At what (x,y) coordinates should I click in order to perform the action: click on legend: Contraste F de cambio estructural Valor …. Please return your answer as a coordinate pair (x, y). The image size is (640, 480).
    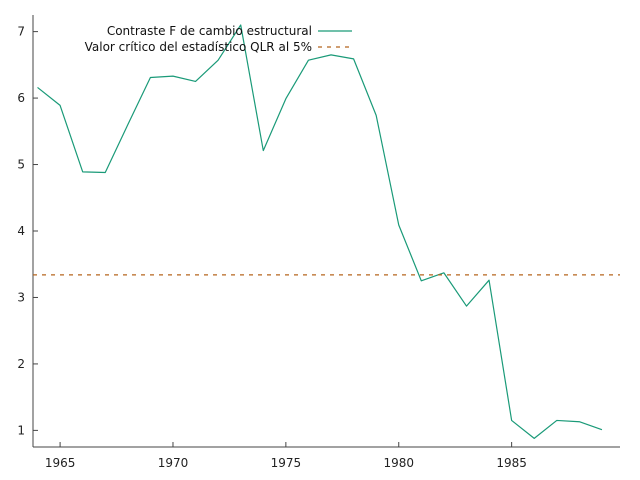
    Looking at the image, I should click on (218, 39).